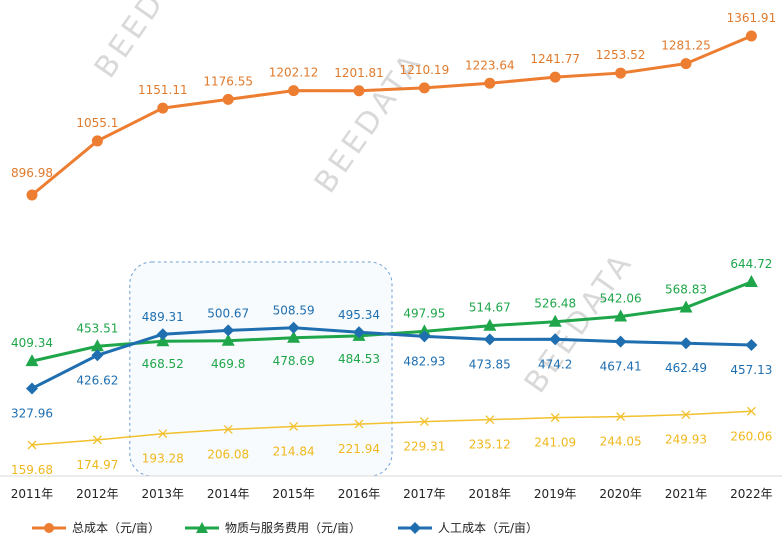  I want to click on data-label: 468.52, so click(163, 364).